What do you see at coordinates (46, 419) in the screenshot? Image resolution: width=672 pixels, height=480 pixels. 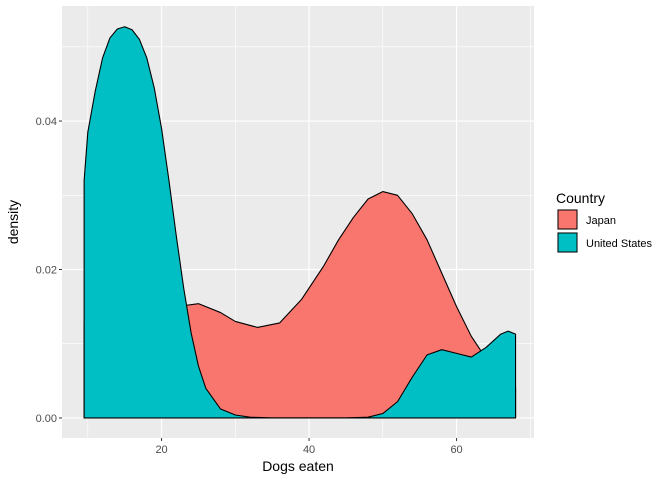 I see `y-tick-label: 0.00` at bounding box center [46, 419].